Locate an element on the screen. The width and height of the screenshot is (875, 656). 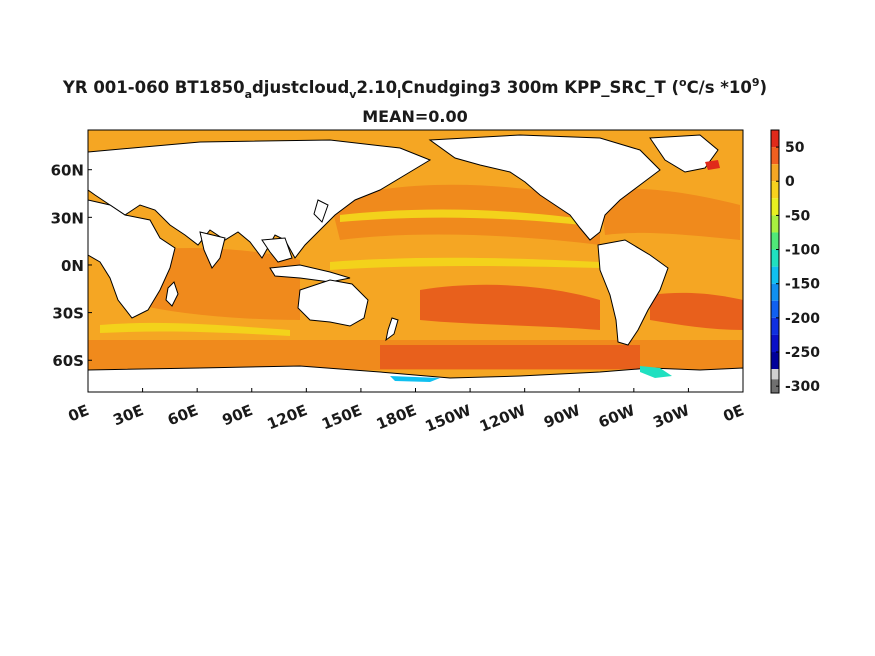
indian-yellow-band is located at coordinates (195, 329).